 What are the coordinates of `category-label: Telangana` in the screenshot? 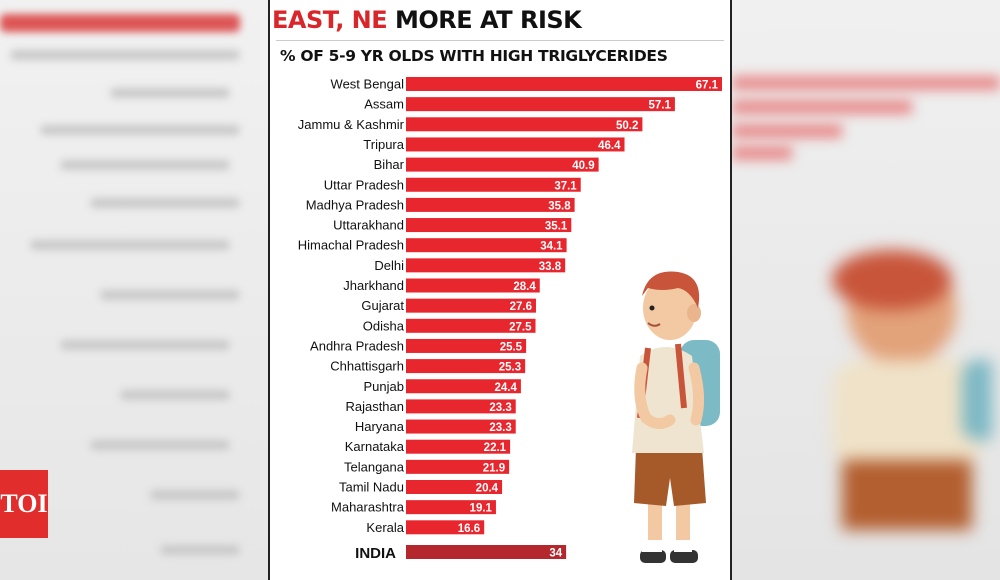 It's located at (374, 466).